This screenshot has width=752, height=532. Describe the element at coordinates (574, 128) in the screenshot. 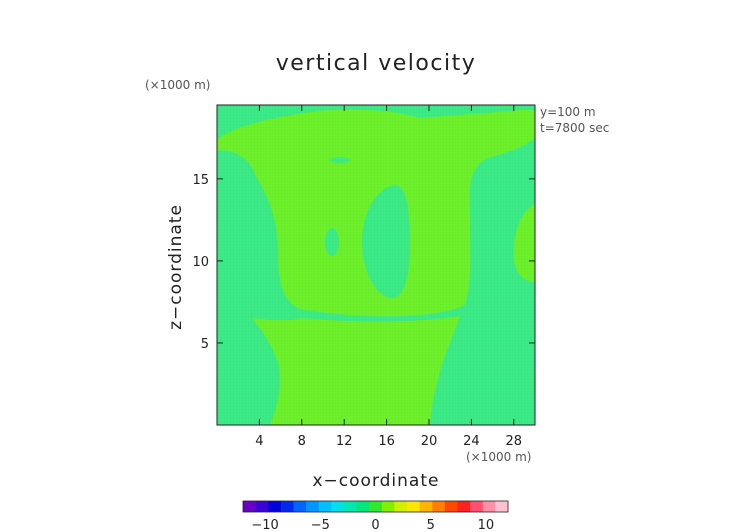

I see `annotation-time: t=7800 sec` at that location.